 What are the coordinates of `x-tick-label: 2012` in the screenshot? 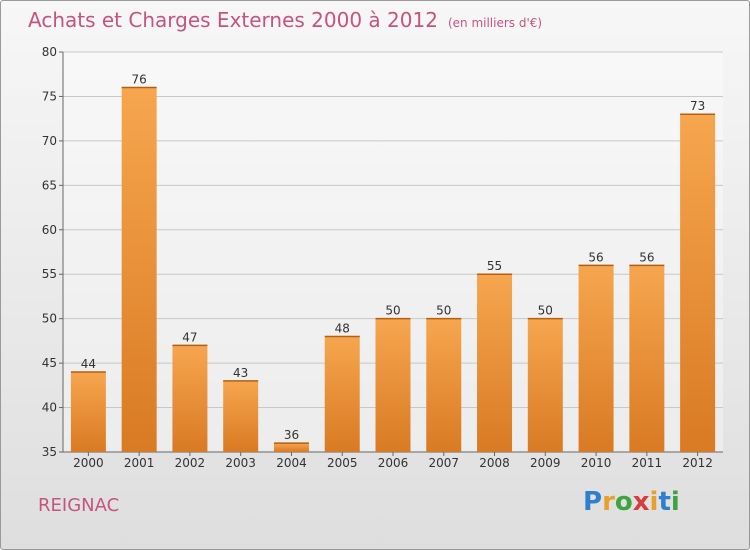 It's located at (697, 463).